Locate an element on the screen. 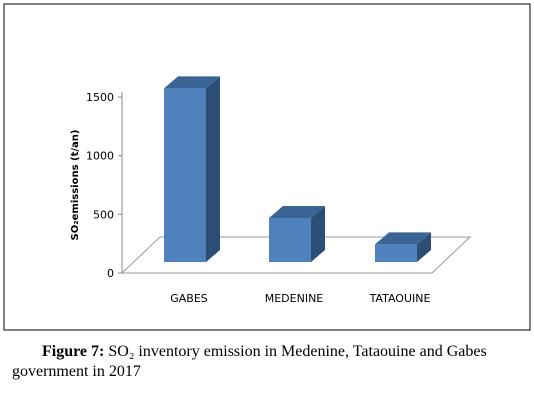  y-axis-label: SO₂emissions (t/an) is located at coordinates (75, 185).